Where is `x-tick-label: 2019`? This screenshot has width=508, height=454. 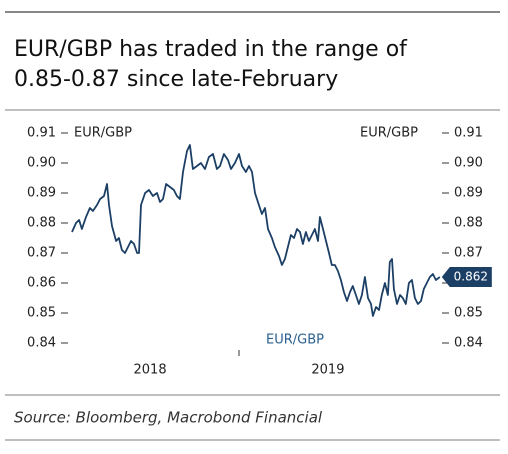
x-tick-label: 2019 is located at coordinates (327, 370).